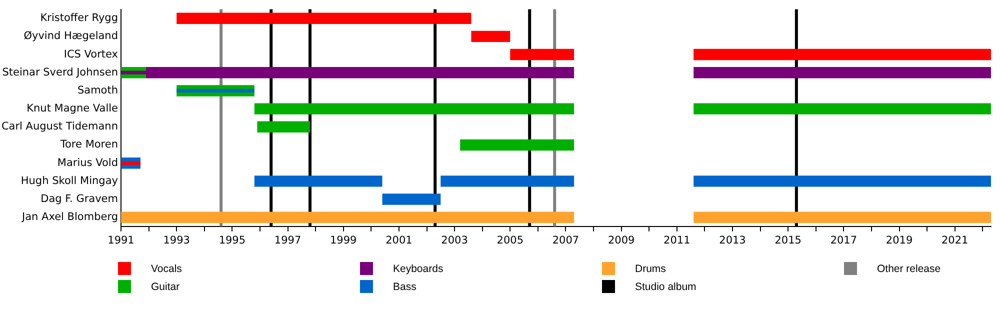 The height and width of the screenshot is (315, 1000). I want to click on x-tick-label: 2011, so click(677, 240).